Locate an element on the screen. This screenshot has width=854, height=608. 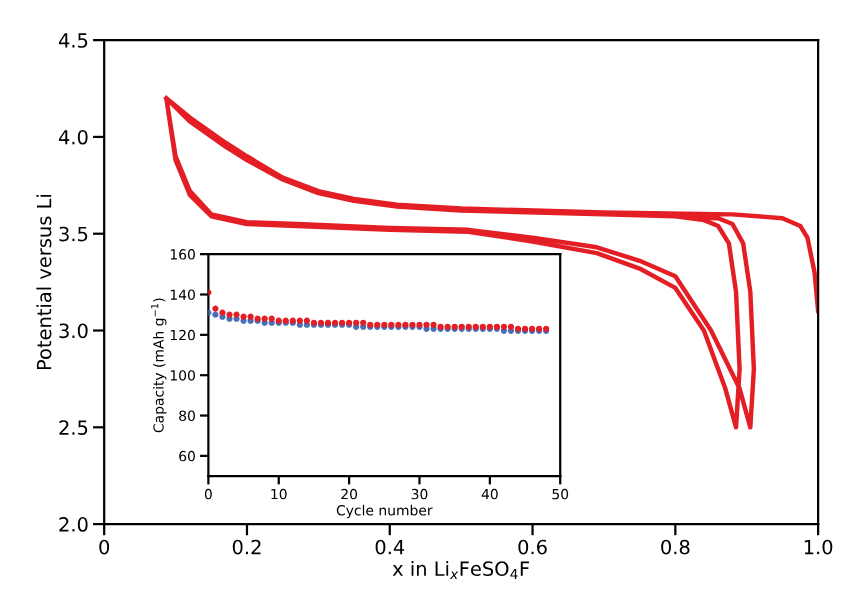
y-tick-label: 3.5 is located at coordinates (73, 234).